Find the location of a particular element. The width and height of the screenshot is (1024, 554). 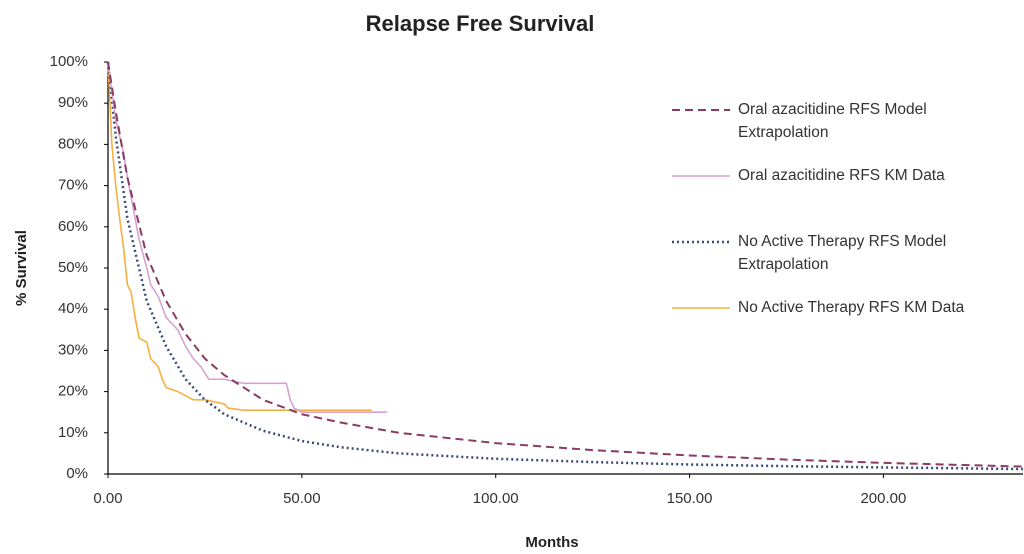

x-tick-label: 100.00 is located at coordinates (496, 498).